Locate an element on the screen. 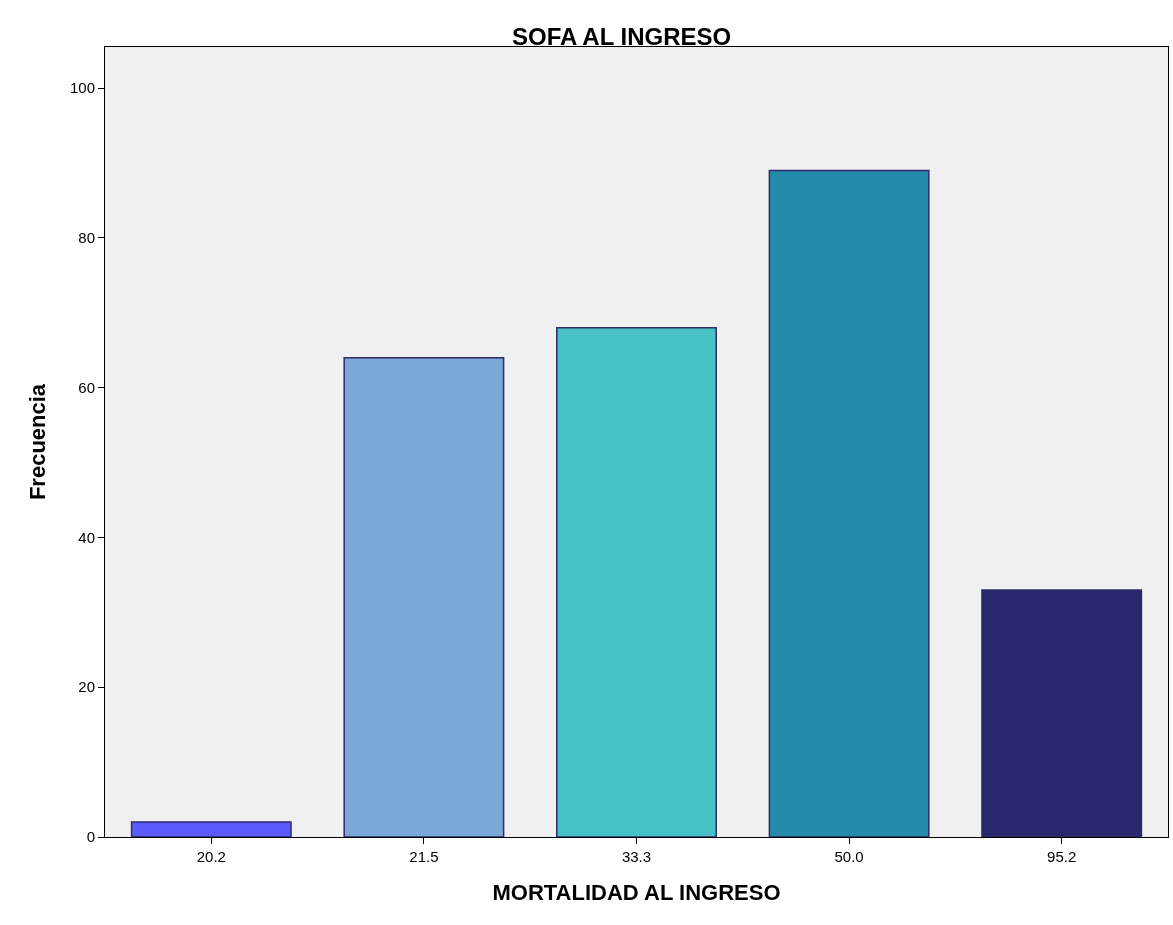 The height and width of the screenshot is (925, 1173). y-tick-label: 60 is located at coordinates (86, 387).